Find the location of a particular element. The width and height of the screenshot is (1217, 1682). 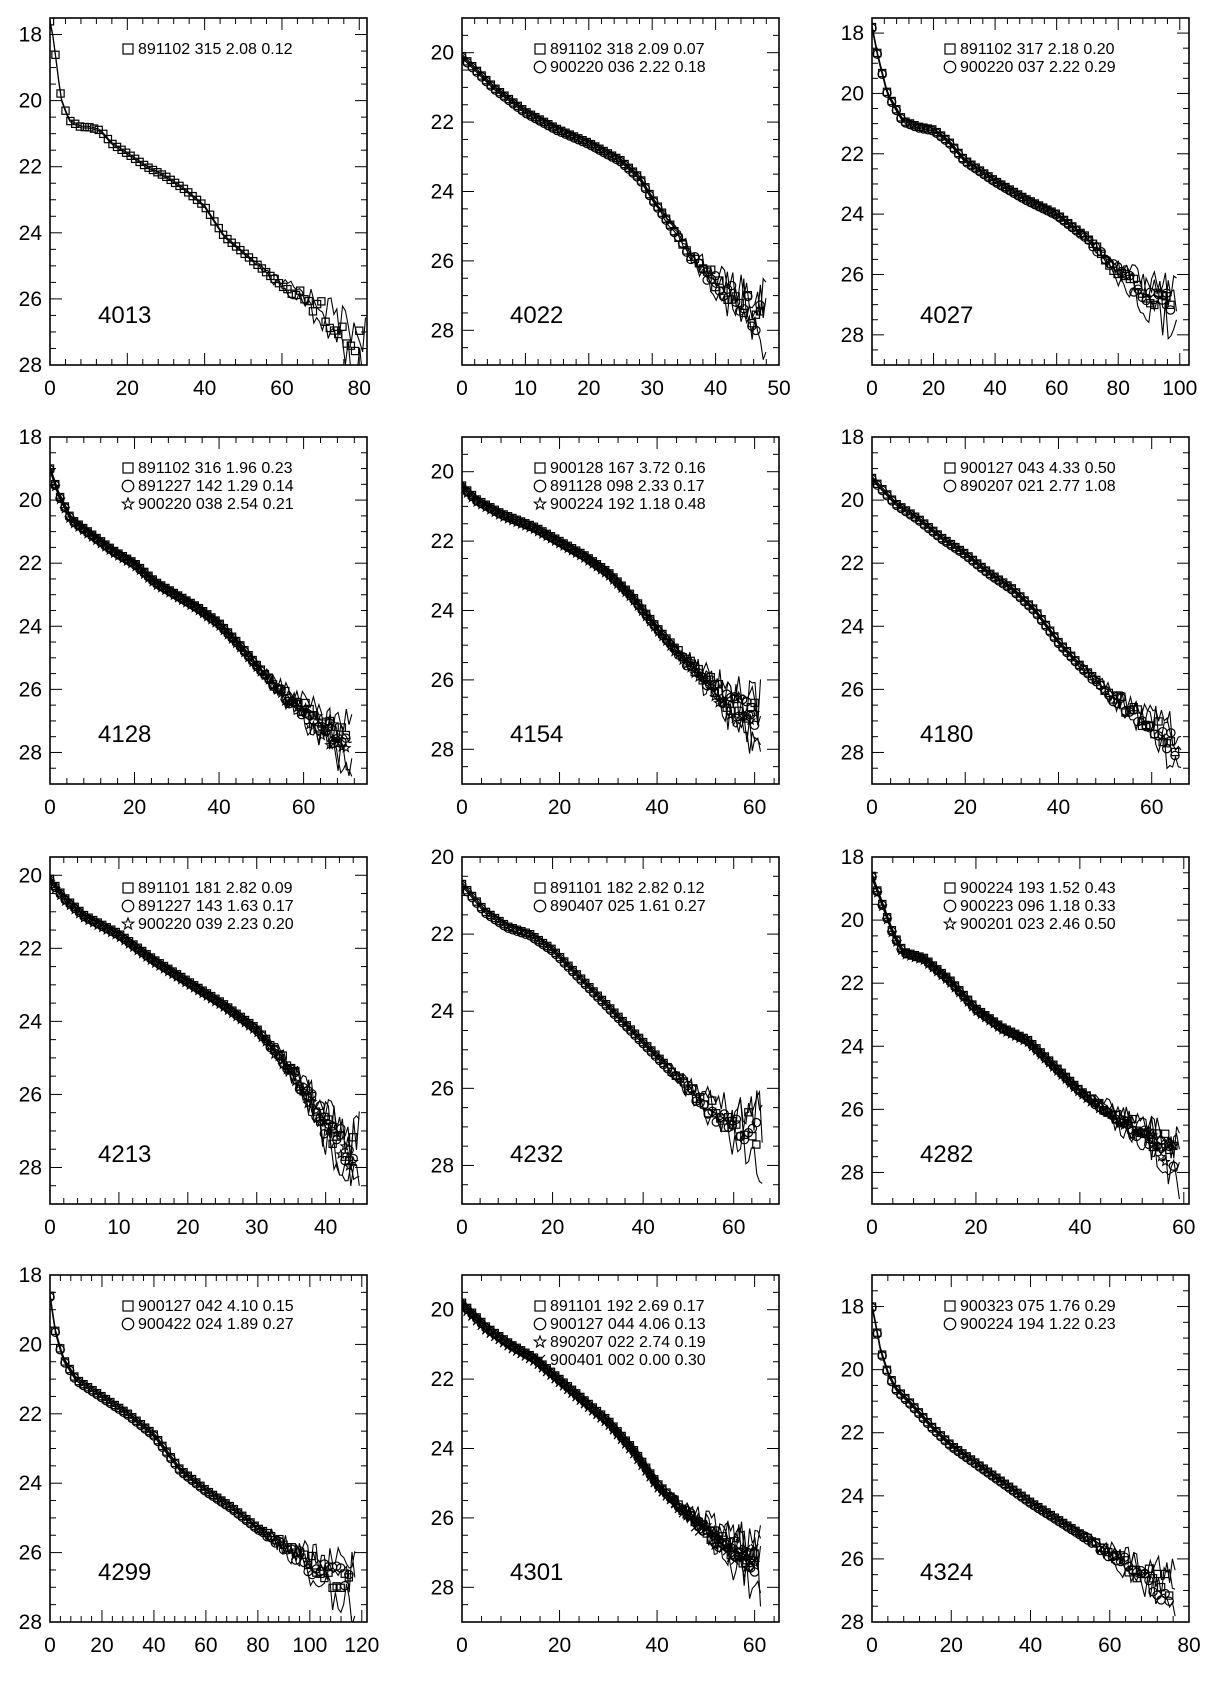

legend-entry: 891102 315 2.08 0.12 is located at coordinates (215, 49).